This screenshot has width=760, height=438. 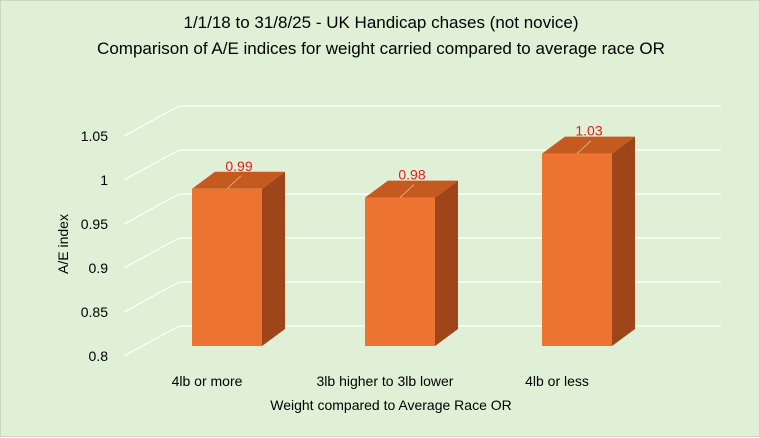 What do you see at coordinates (94, 136) in the screenshot?
I see `y-tick-label: 1.05` at bounding box center [94, 136].